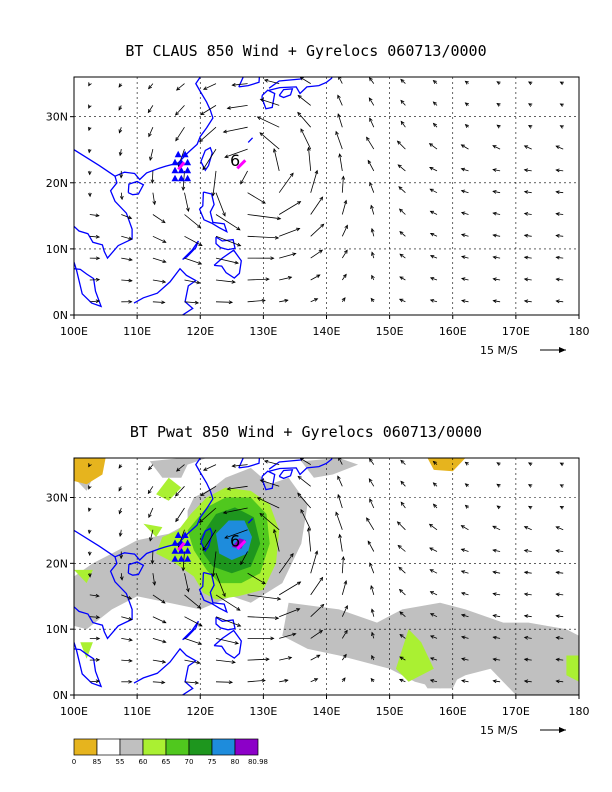  I want to click on x-tick-label: 100E, so click(74, 331).